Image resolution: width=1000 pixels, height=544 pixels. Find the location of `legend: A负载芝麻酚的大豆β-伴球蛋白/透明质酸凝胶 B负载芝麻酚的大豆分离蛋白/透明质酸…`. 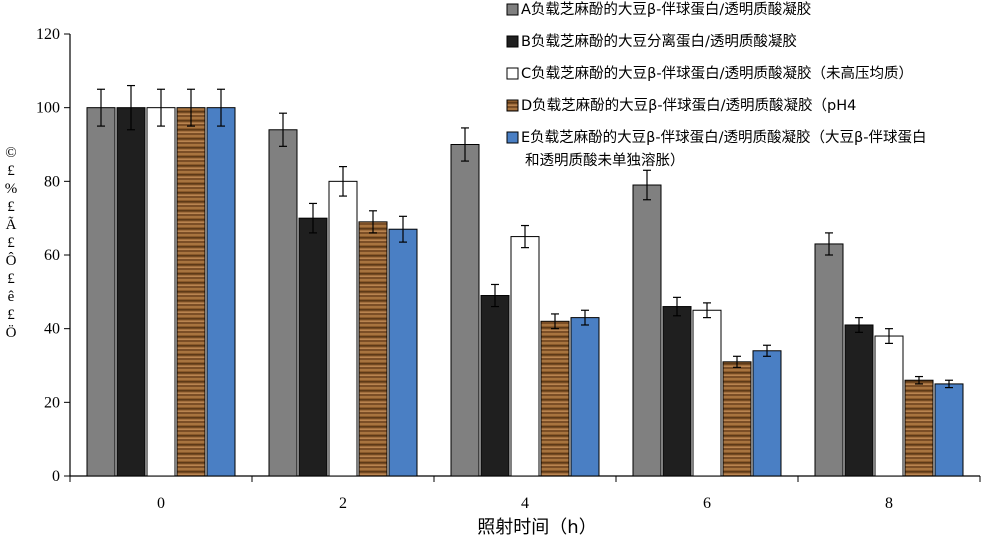

legend: A负载芝麻酚的大豆β-伴球蛋白/透明质酸凝胶 B负载芝麻酚的大豆分离蛋白/透明质酸… is located at coordinates (716, 85).